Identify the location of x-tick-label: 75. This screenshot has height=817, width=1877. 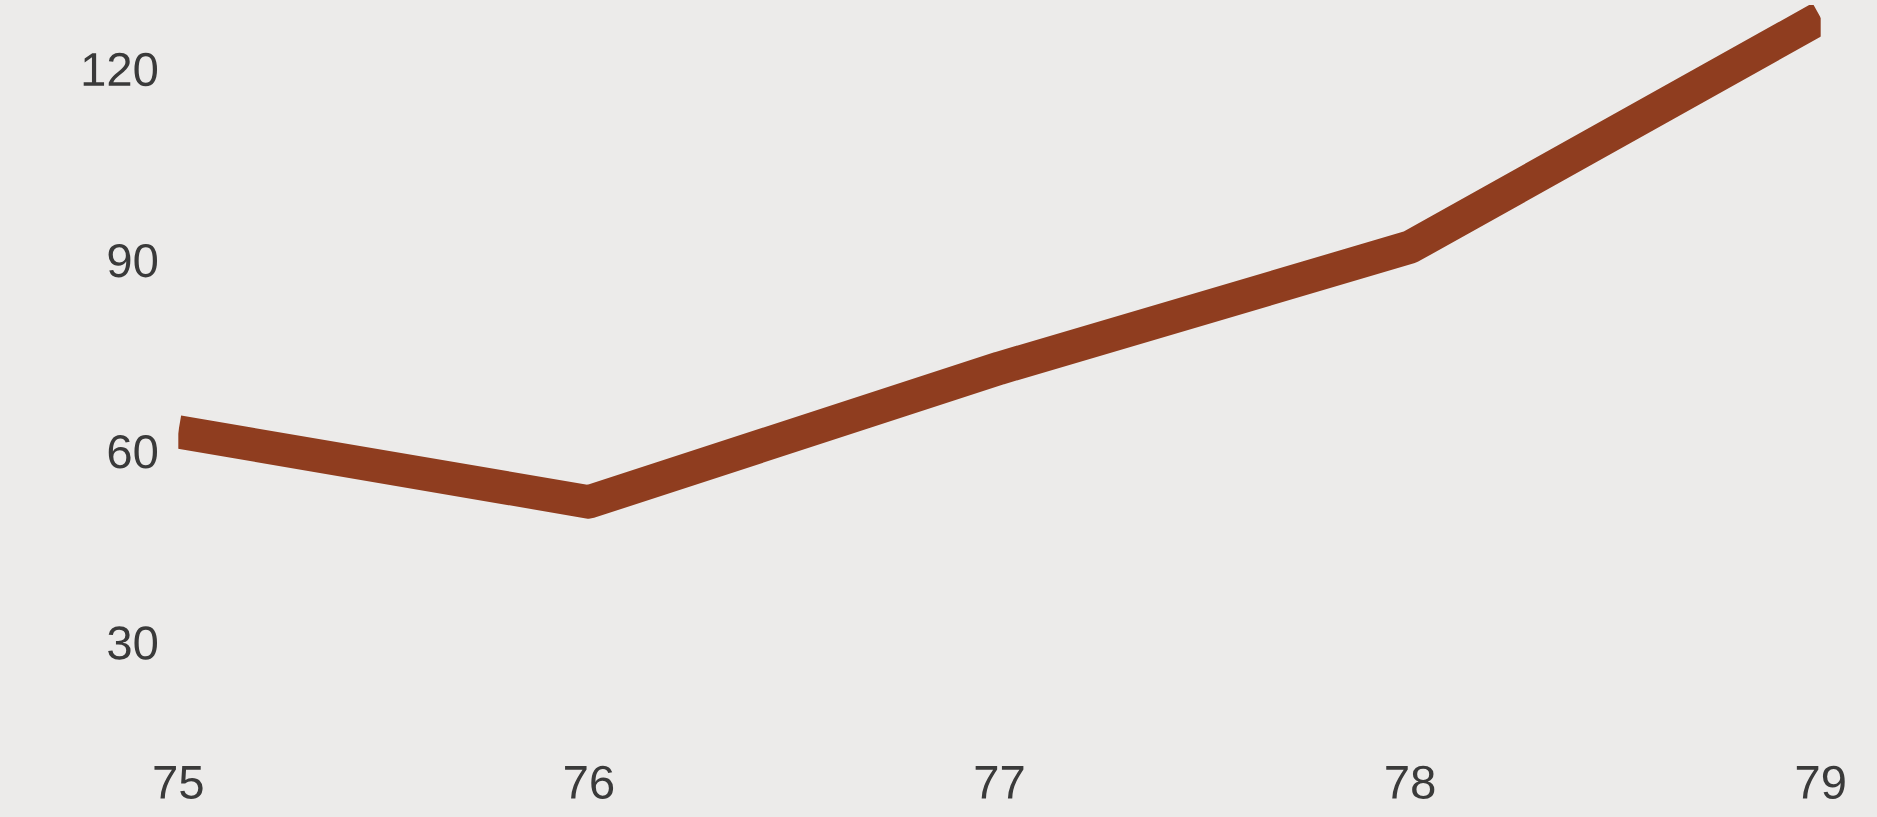
(178, 783).